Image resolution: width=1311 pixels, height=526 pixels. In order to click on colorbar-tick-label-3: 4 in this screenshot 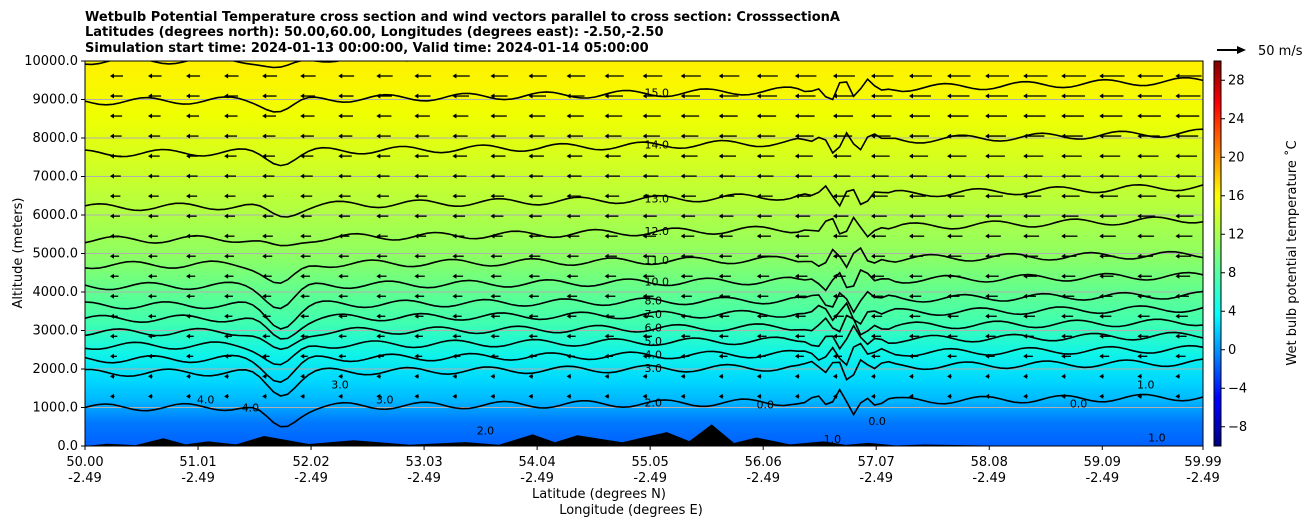, I will do `click(1232, 311)`.